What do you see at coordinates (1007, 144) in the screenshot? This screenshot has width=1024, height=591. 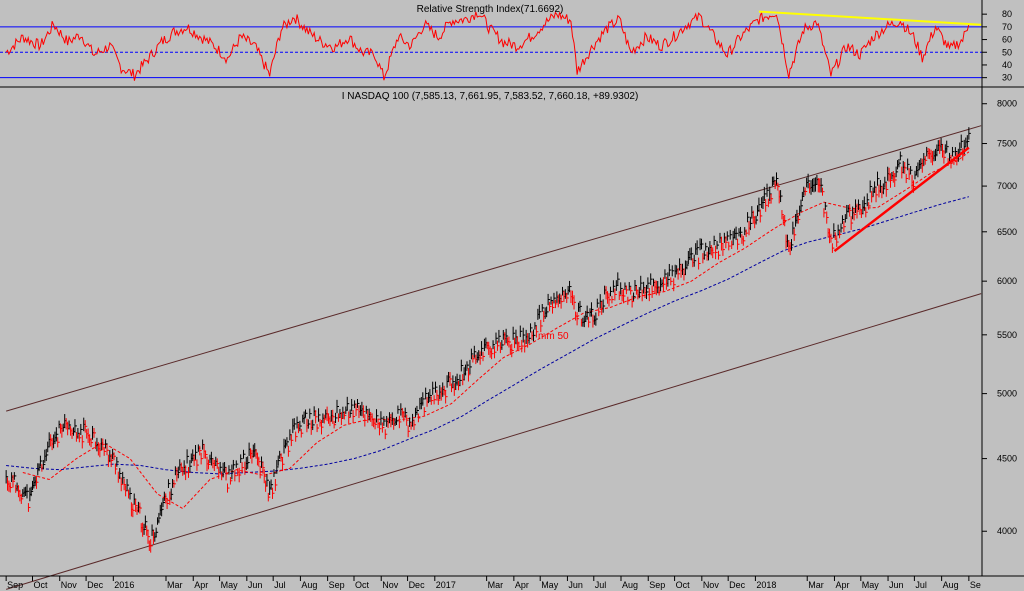 I see `price-tick-label: 7500` at bounding box center [1007, 144].